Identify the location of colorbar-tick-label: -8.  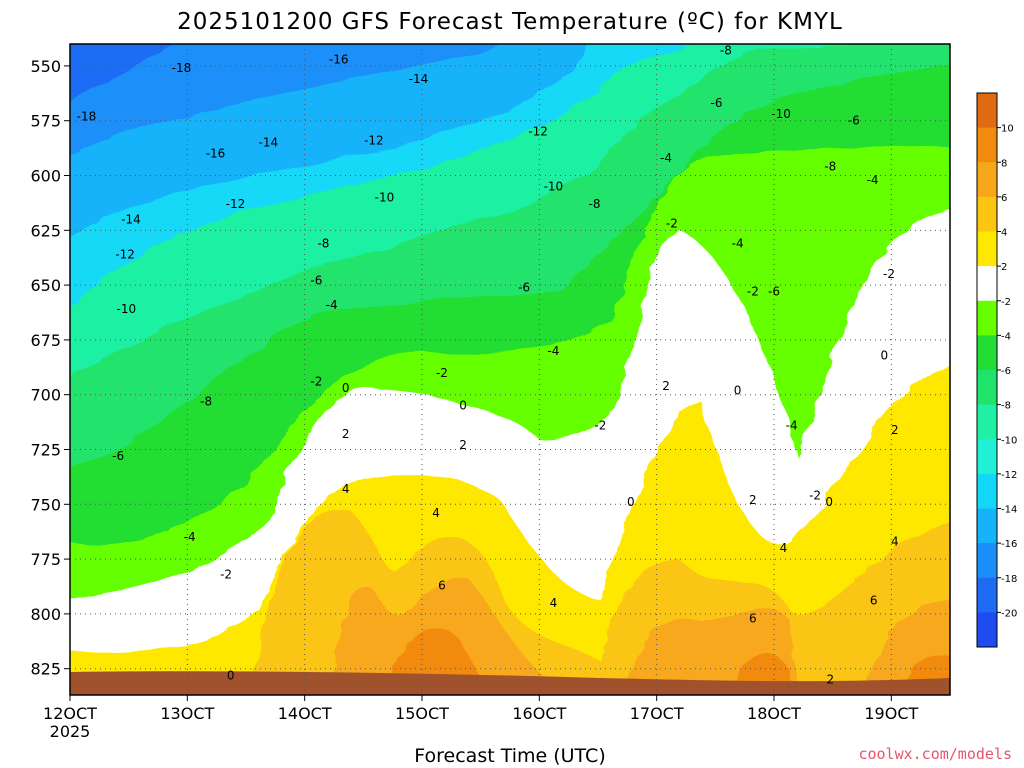
(1006, 406).